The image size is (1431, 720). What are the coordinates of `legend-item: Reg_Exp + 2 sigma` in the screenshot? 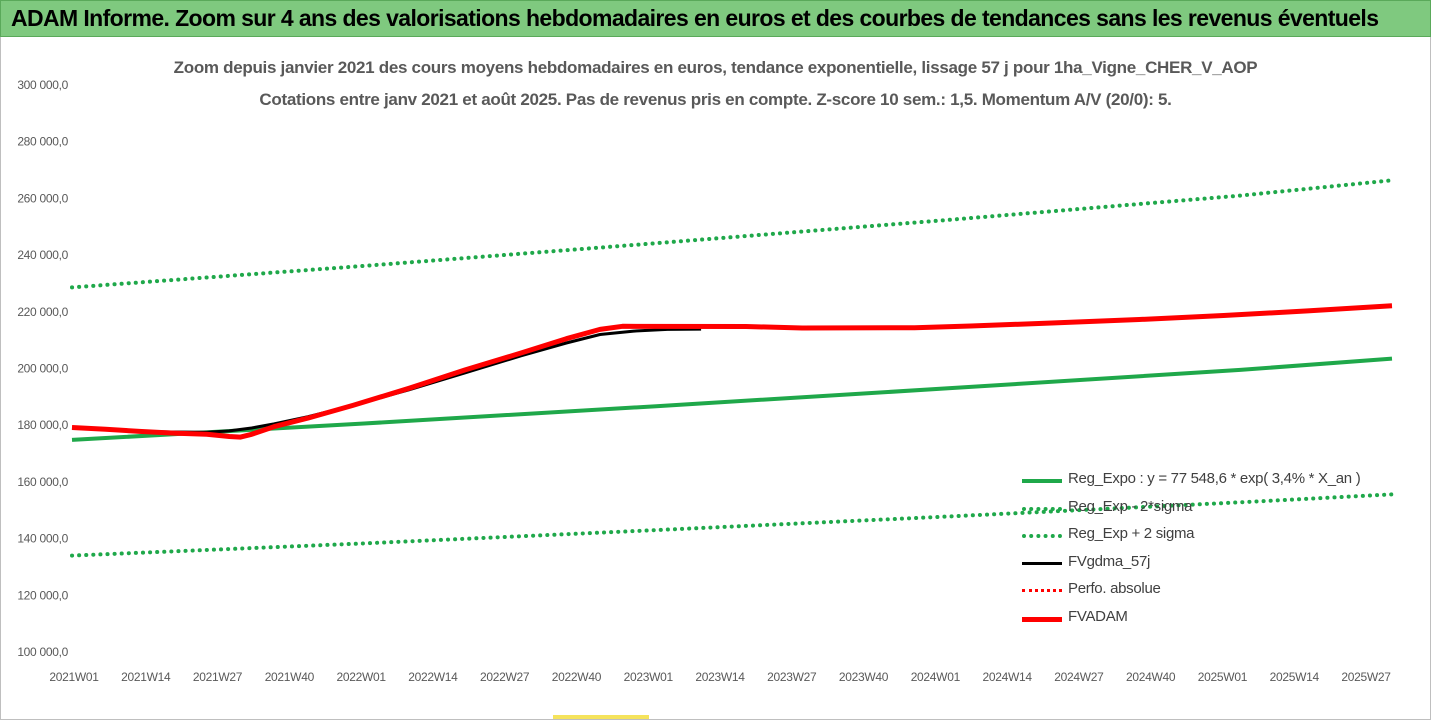 It's located at (1182, 535).